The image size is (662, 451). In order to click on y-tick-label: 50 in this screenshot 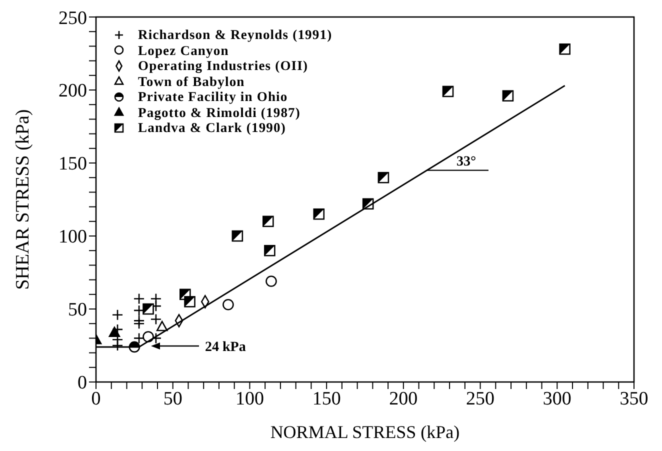, I will do `click(77, 310)`.